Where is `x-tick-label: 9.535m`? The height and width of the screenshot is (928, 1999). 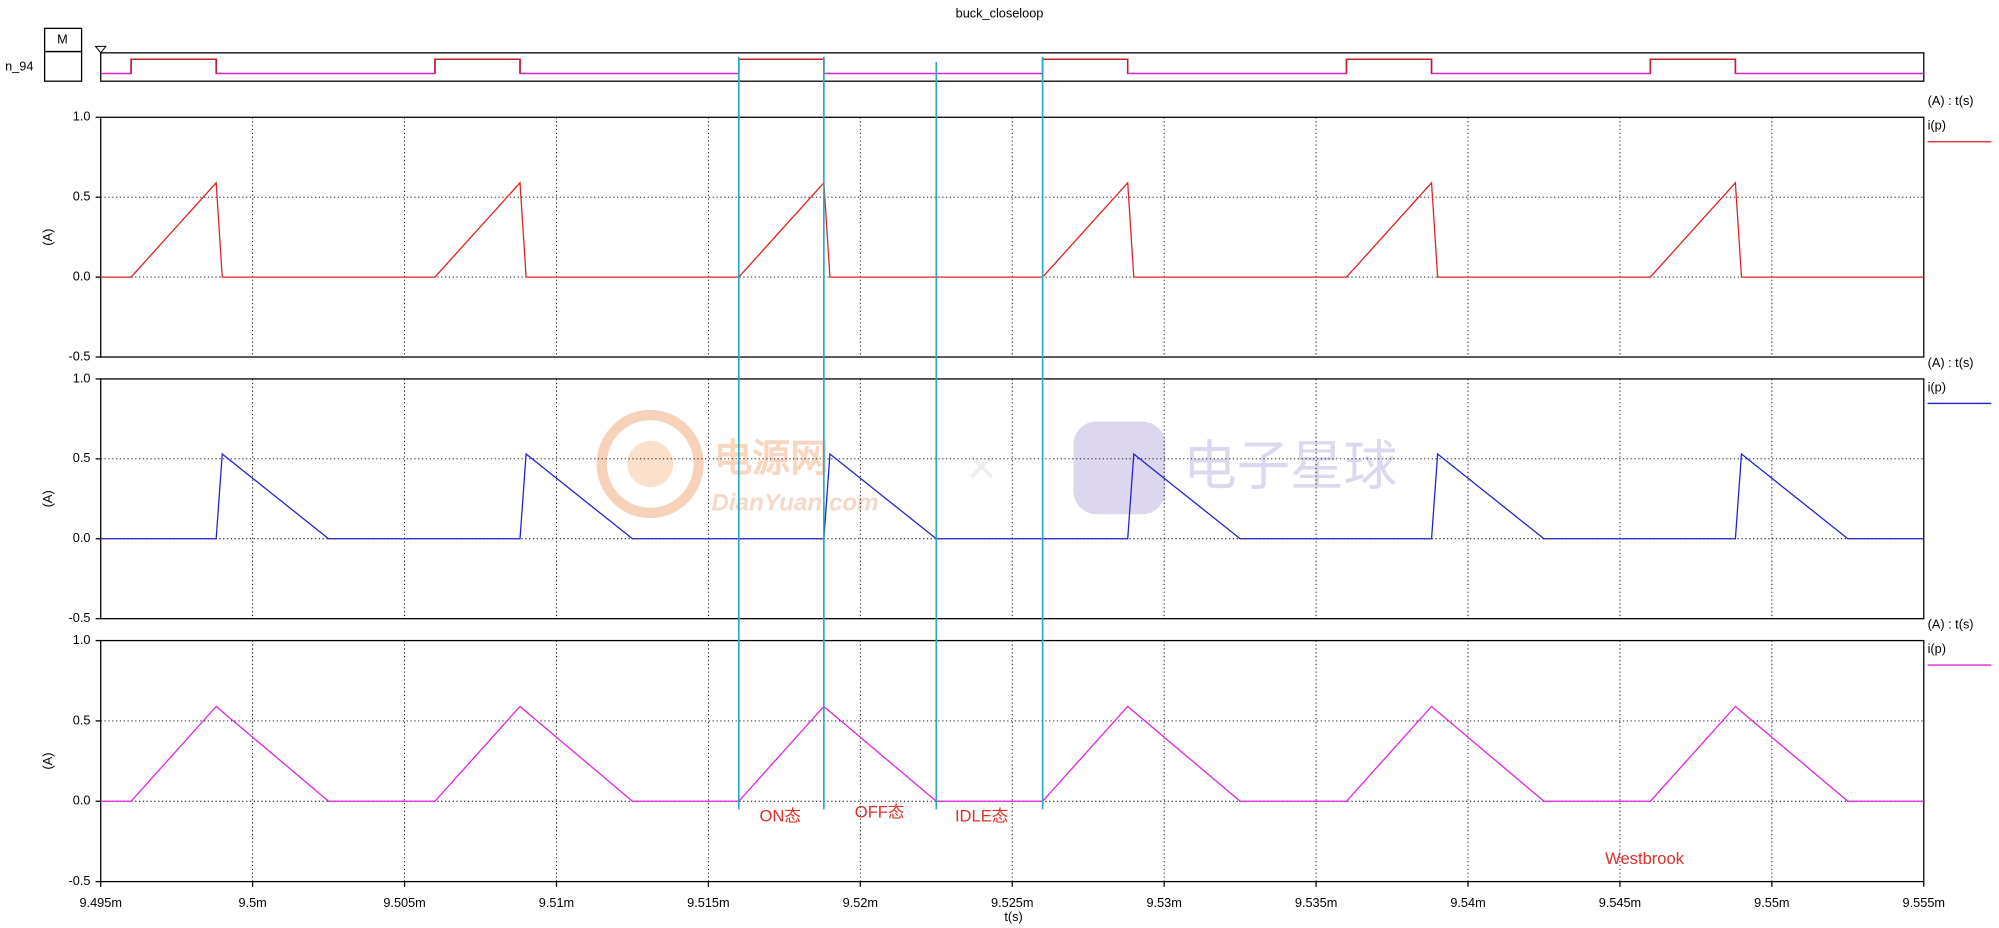
x-tick-label: 9.535m is located at coordinates (1316, 902).